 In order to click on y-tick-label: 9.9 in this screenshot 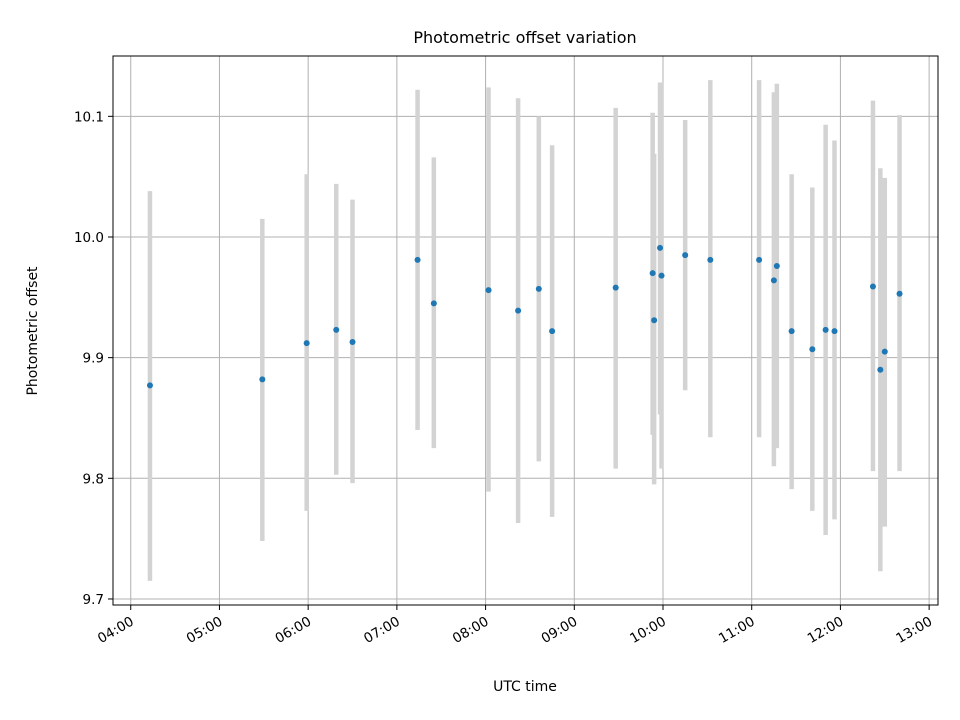, I will do `click(93, 359)`.